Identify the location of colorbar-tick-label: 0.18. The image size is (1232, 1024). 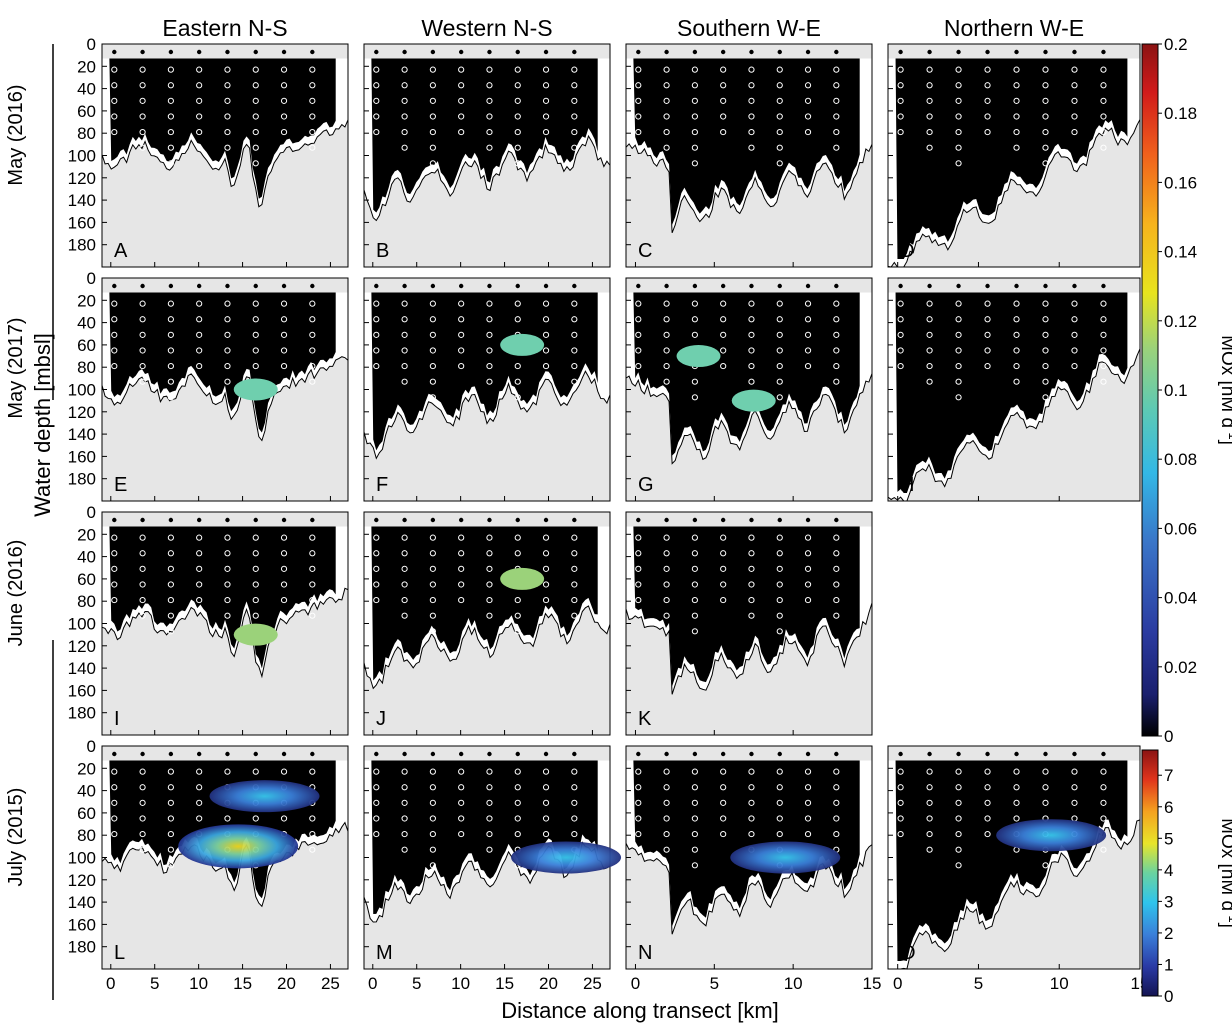
(1180, 113).